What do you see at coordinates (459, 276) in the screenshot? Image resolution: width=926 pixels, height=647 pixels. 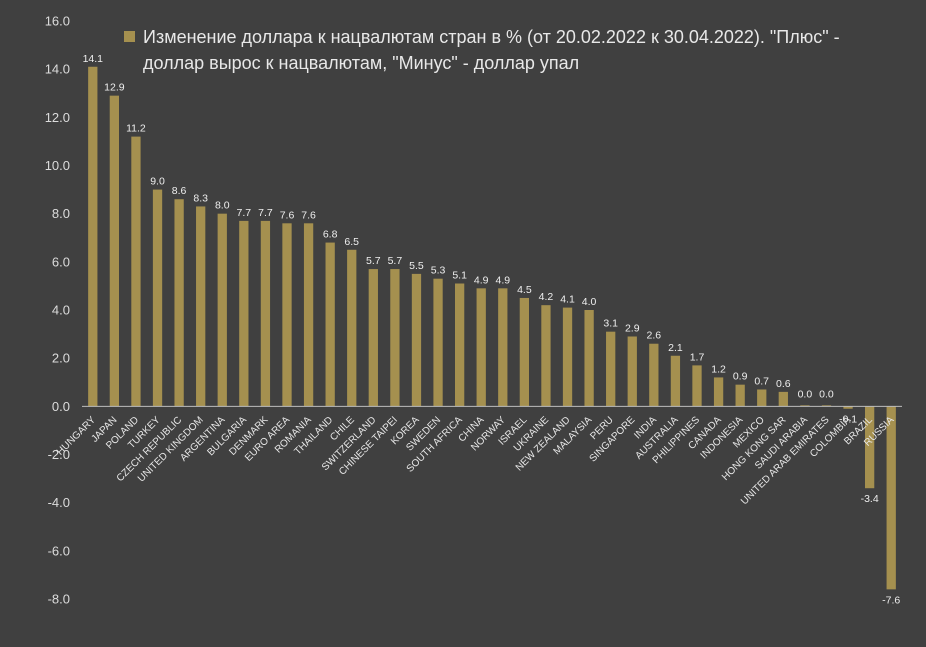 I see `value-label: 5.1` at bounding box center [459, 276].